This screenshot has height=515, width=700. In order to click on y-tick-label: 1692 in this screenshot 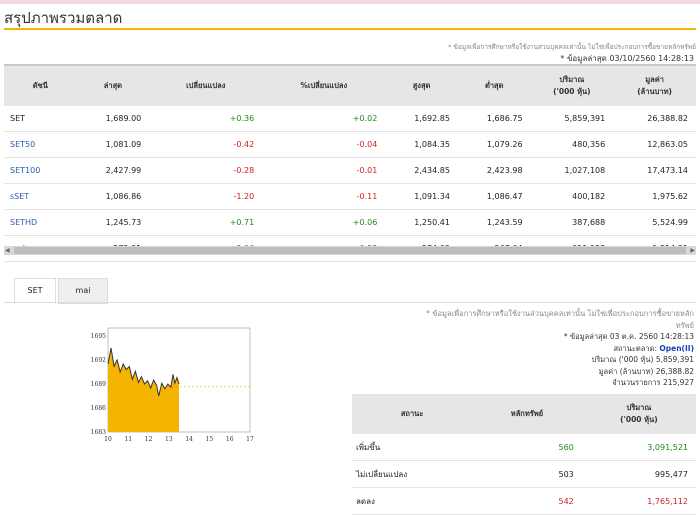, I will do `click(98, 360)`.